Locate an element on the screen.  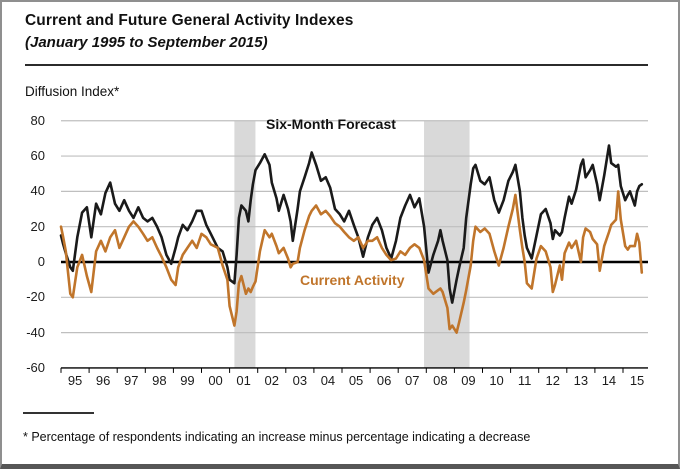
x-tick-label: 06 is located at coordinates (384, 380).